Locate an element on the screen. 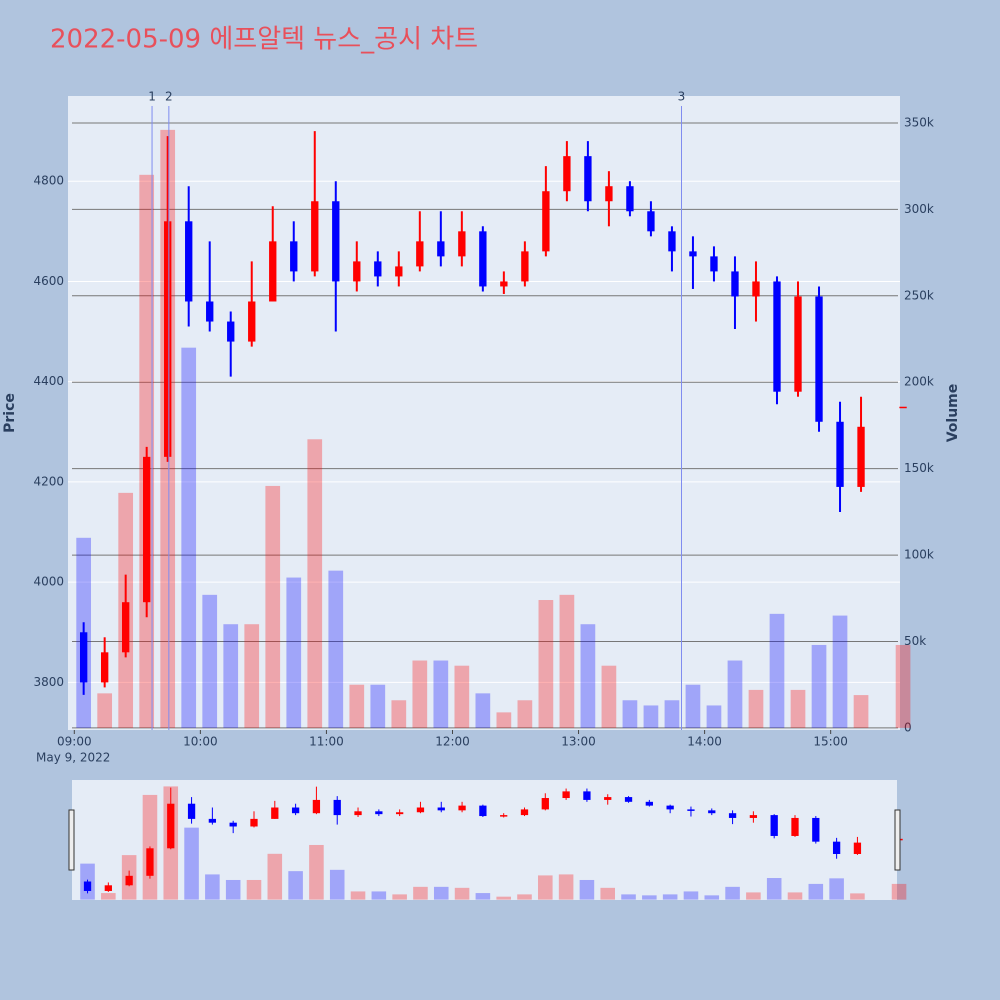 The width and height of the screenshot is (1000, 1000). y2-tick-label: 100k is located at coordinates (919, 555).